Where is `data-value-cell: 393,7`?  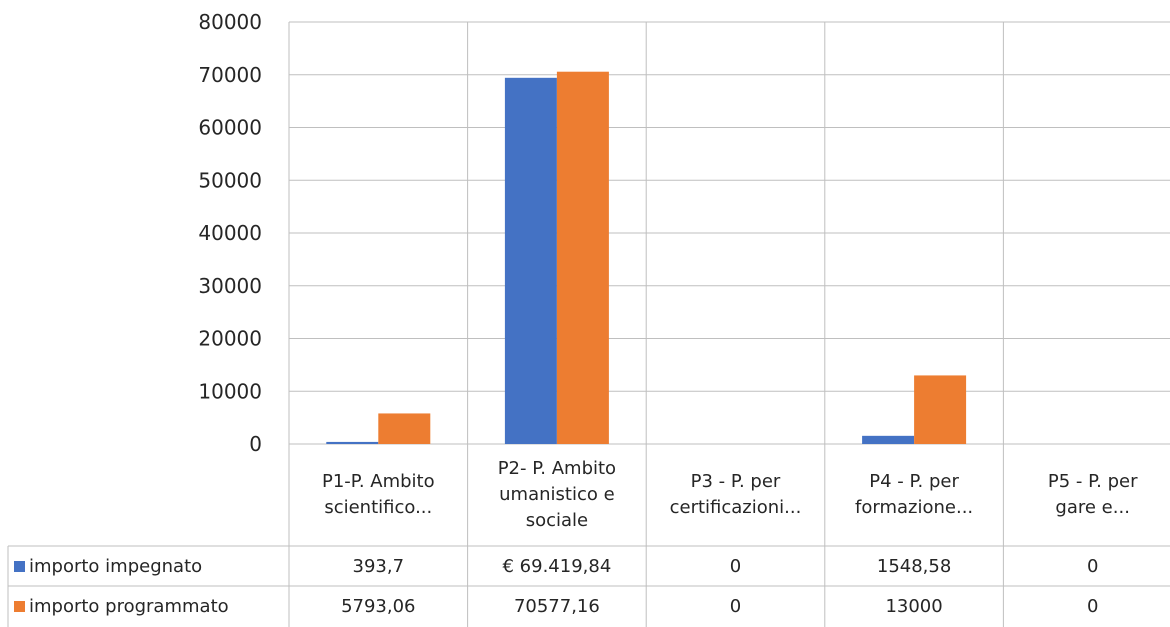 data-value-cell: 393,7 is located at coordinates (378, 566).